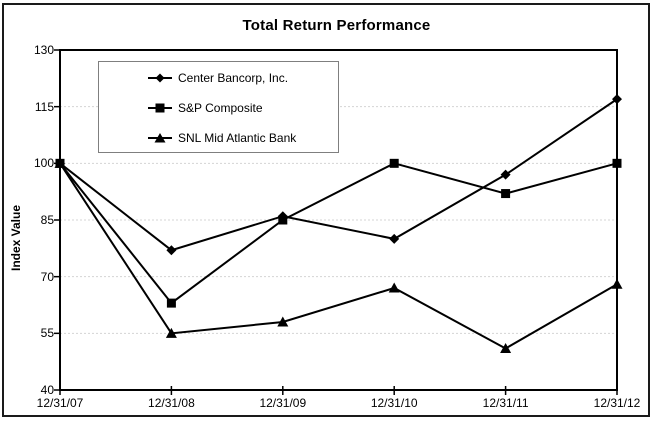 Image resolution: width=651 pixels, height=423 pixels. I want to click on legend-item: SNL Mid Atlantic Bank, so click(242, 138).